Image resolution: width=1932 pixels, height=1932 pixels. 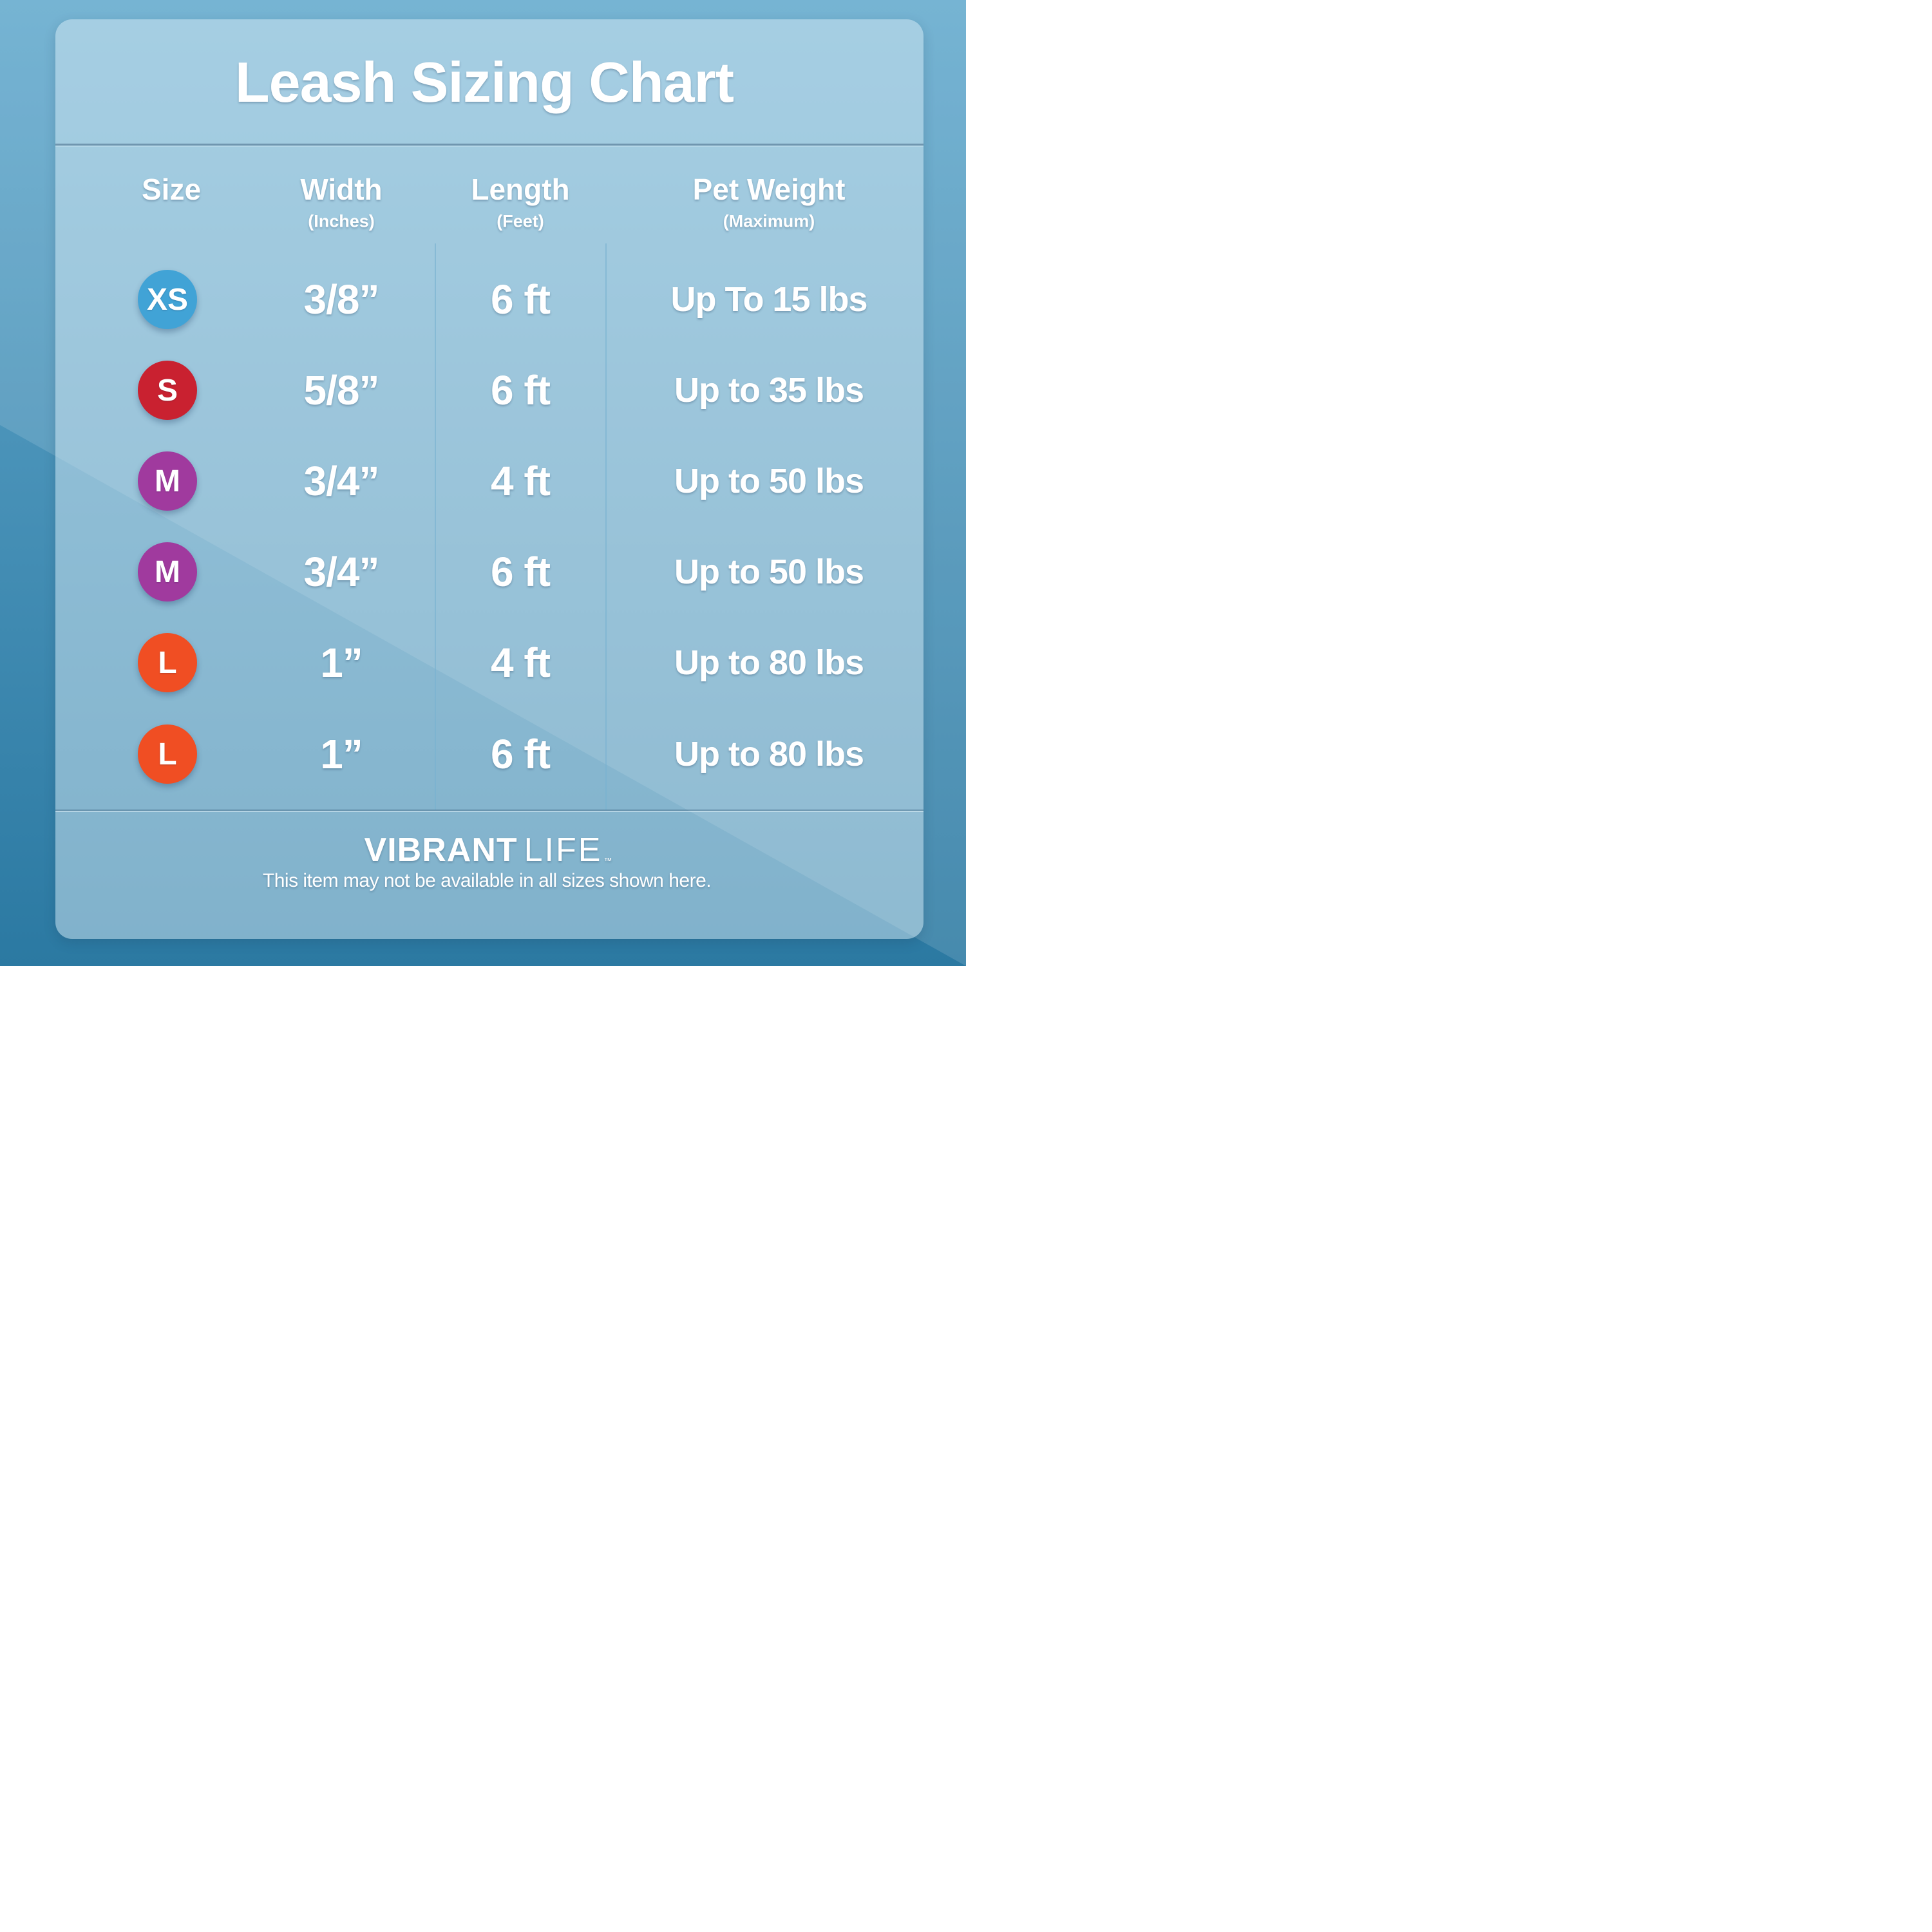 I want to click on weight-cell: Up To 15 lbs, so click(x=769, y=299).